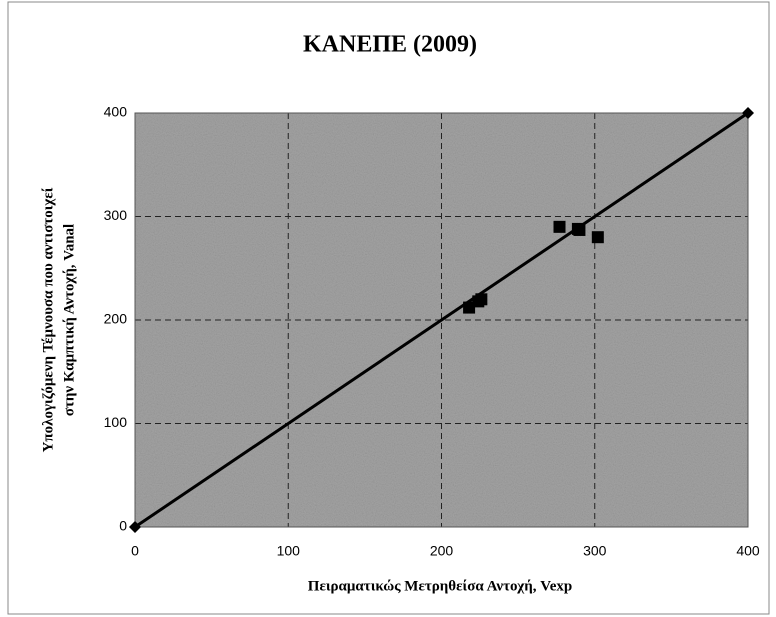 The width and height of the screenshot is (776, 617). I want to click on y-tick-label: 300, so click(116, 215).